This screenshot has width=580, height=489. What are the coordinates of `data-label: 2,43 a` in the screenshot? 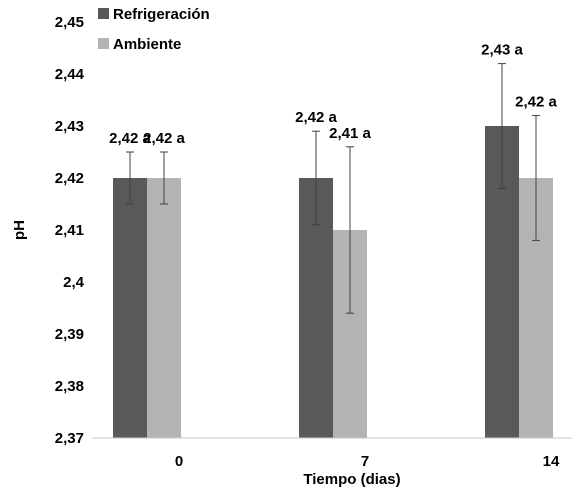 It's located at (502, 50).